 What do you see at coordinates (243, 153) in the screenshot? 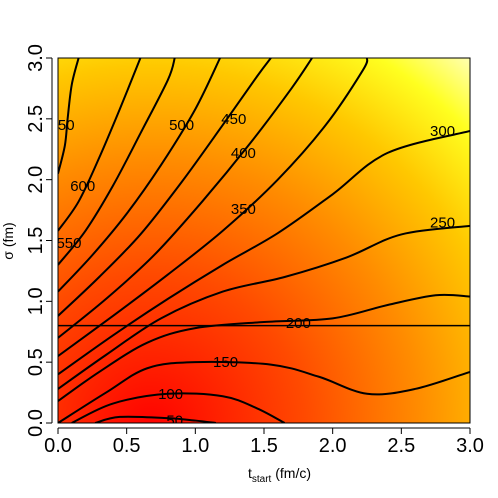
I see `contour-label-400: 400` at bounding box center [243, 153].